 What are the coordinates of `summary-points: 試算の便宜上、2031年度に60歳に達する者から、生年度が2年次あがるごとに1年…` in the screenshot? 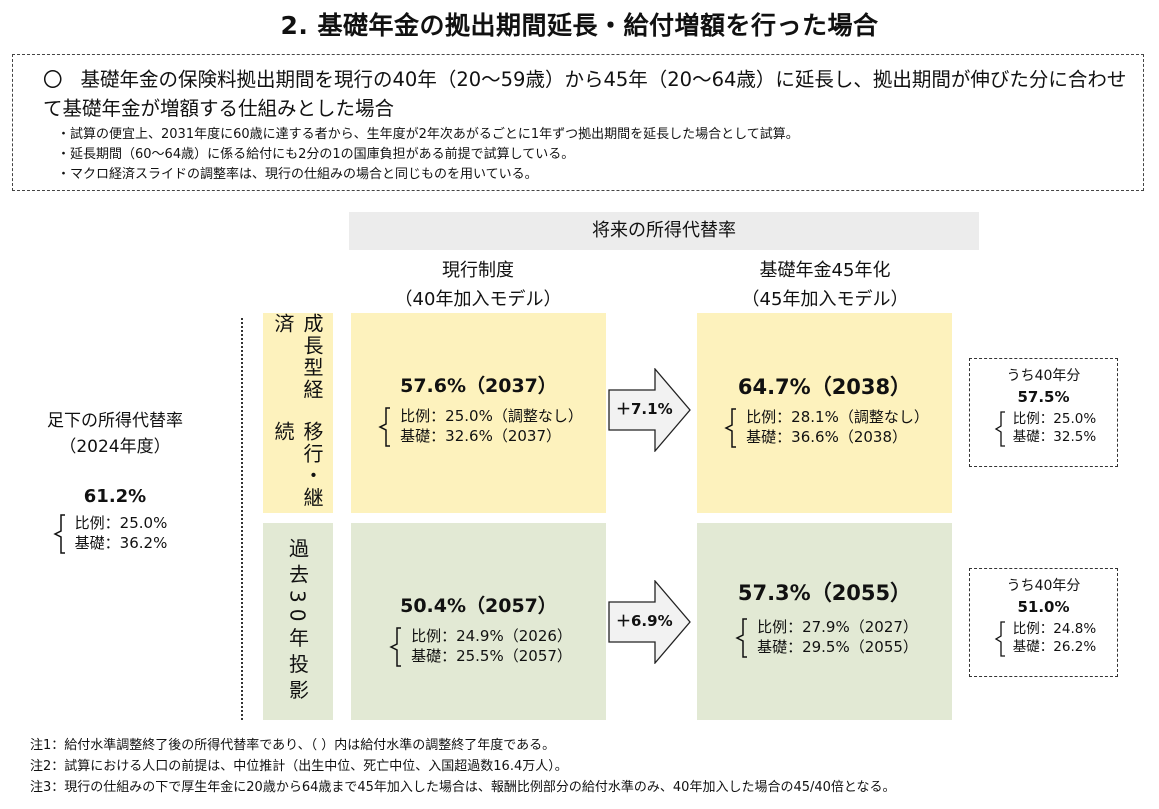 It's located at (428, 155).